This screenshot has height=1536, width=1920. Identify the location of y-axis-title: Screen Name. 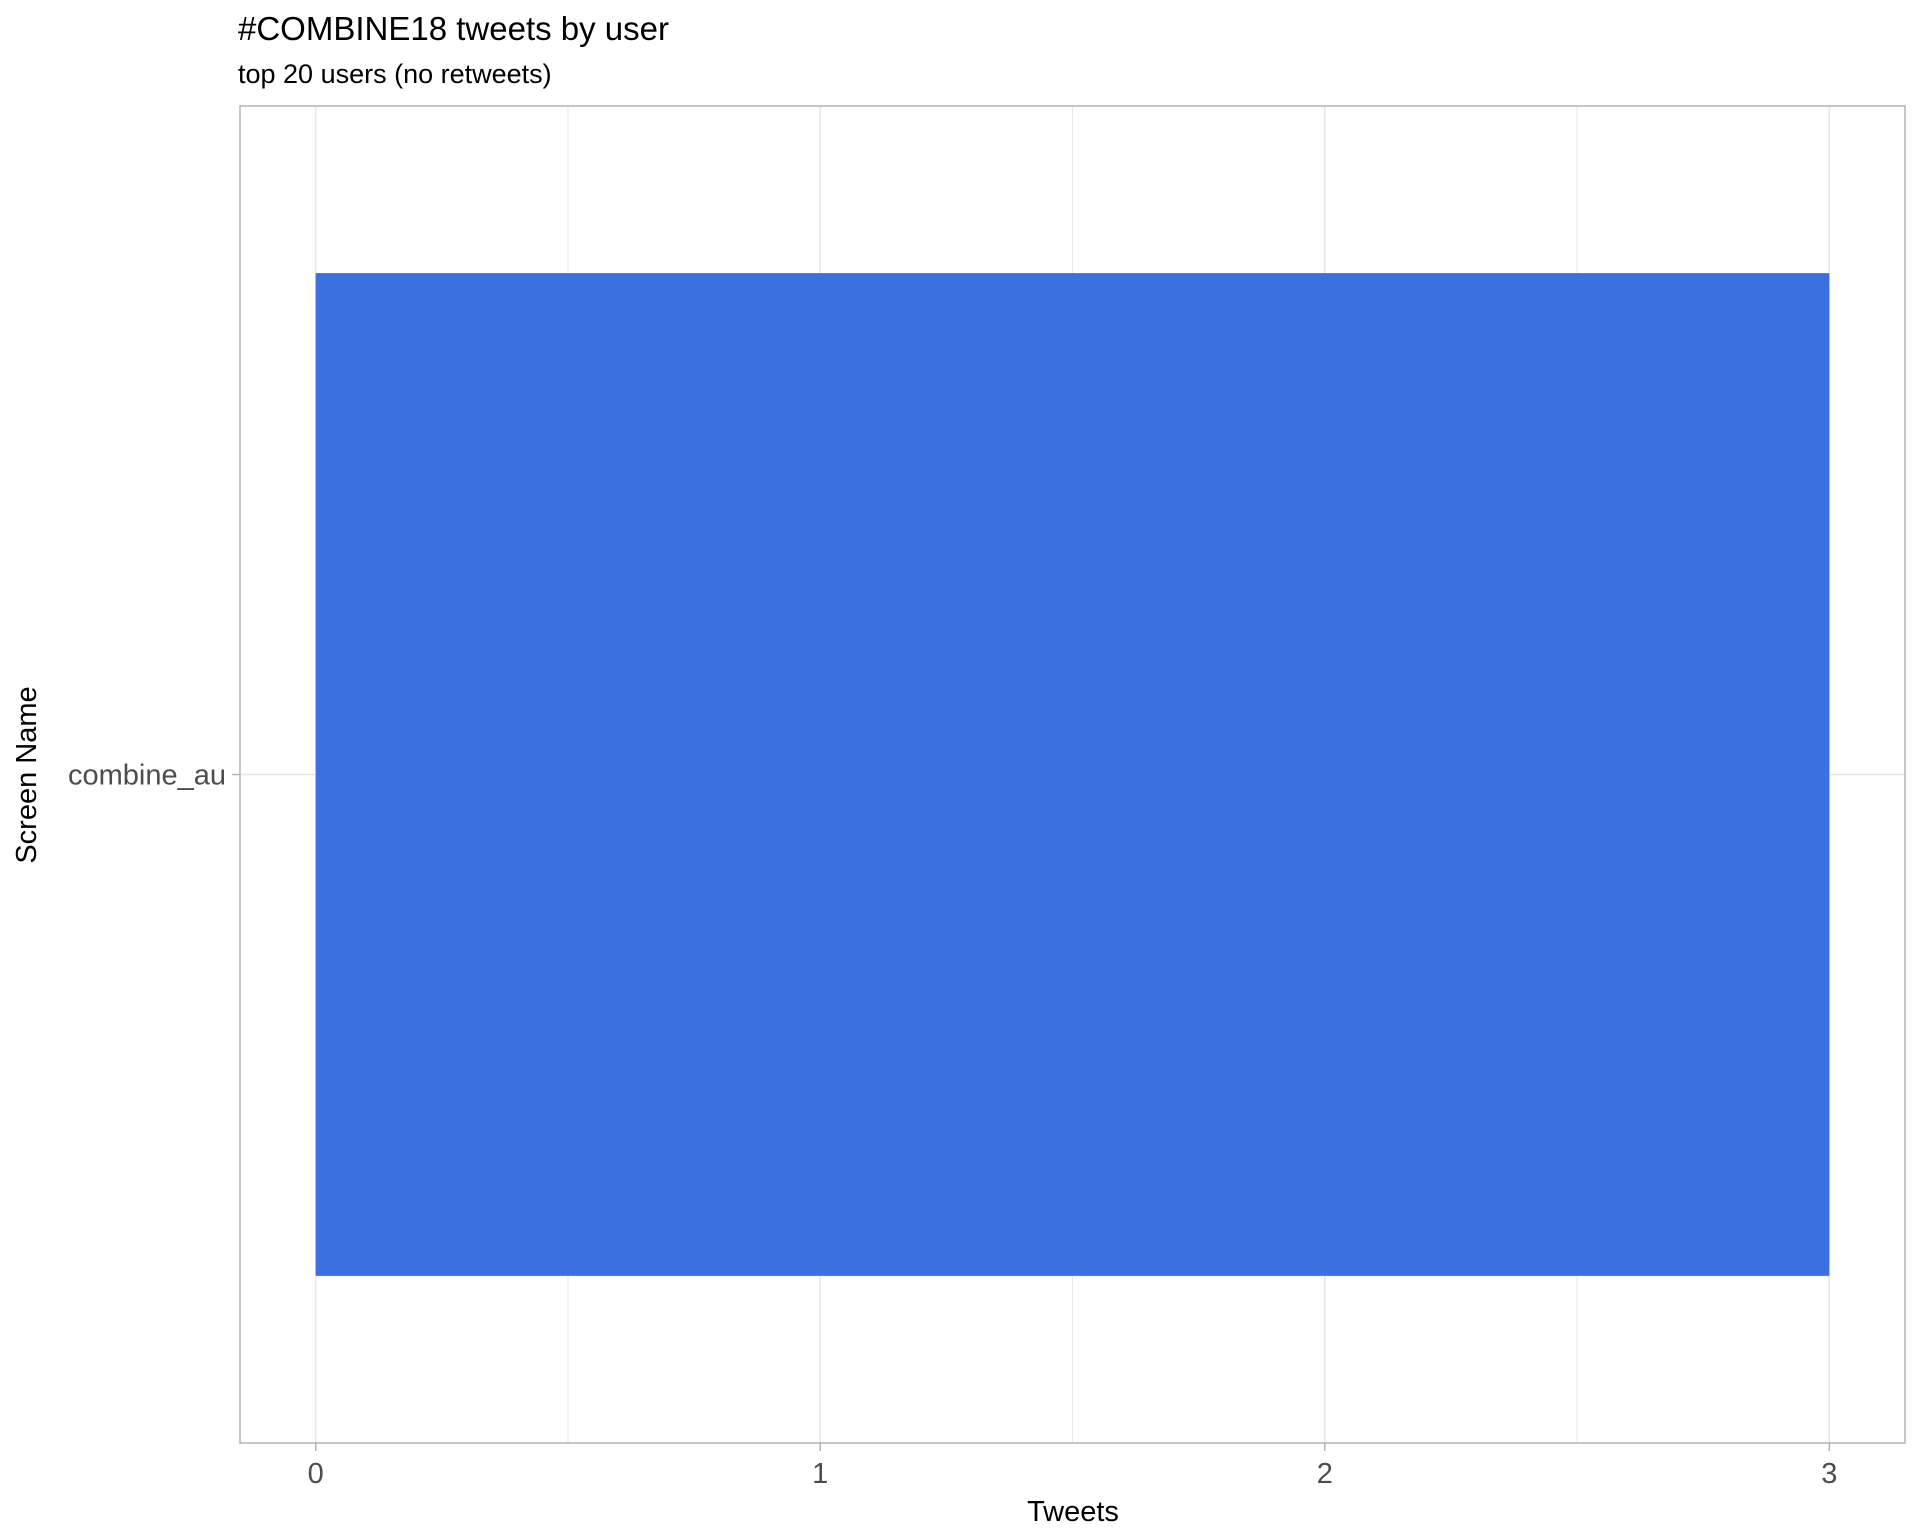
(27, 774).